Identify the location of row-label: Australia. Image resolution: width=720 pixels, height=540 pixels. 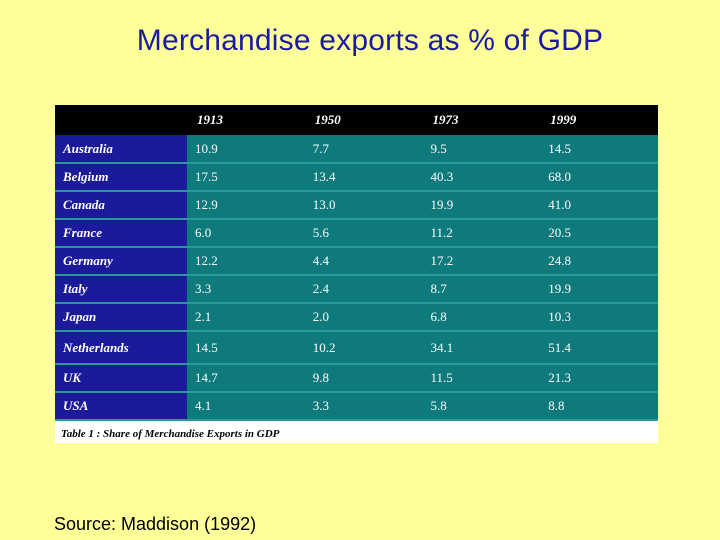
(121, 149).